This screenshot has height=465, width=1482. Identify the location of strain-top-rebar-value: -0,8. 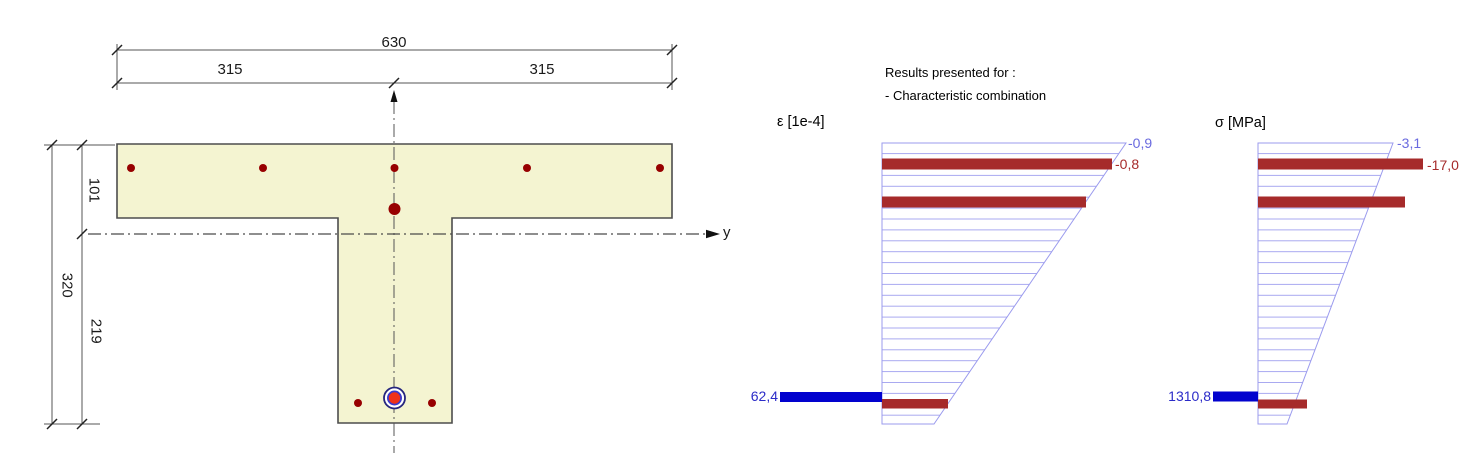
(1127, 164).